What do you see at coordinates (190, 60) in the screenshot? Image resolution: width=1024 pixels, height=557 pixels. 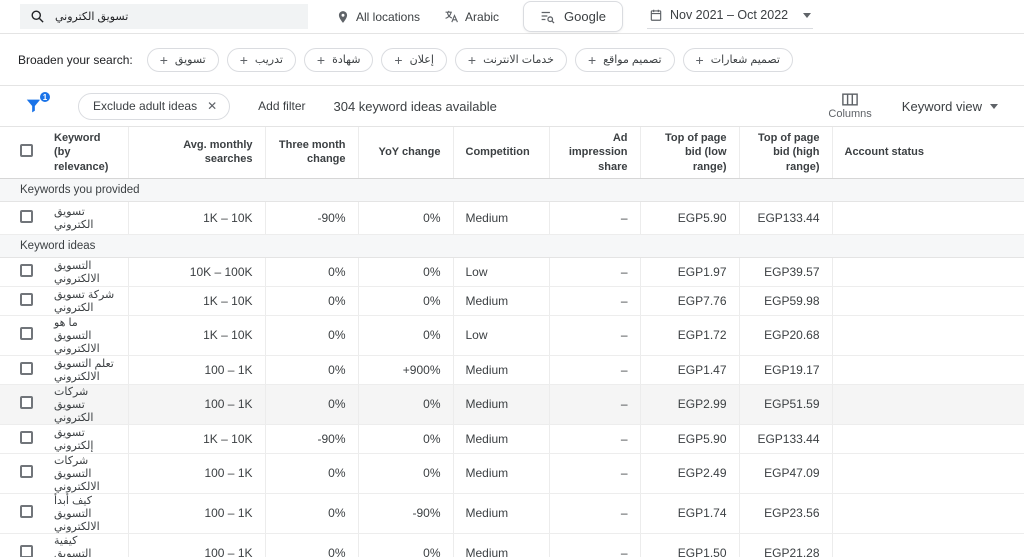 I see `broaden-chip-label: تسويق` at bounding box center [190, 60].